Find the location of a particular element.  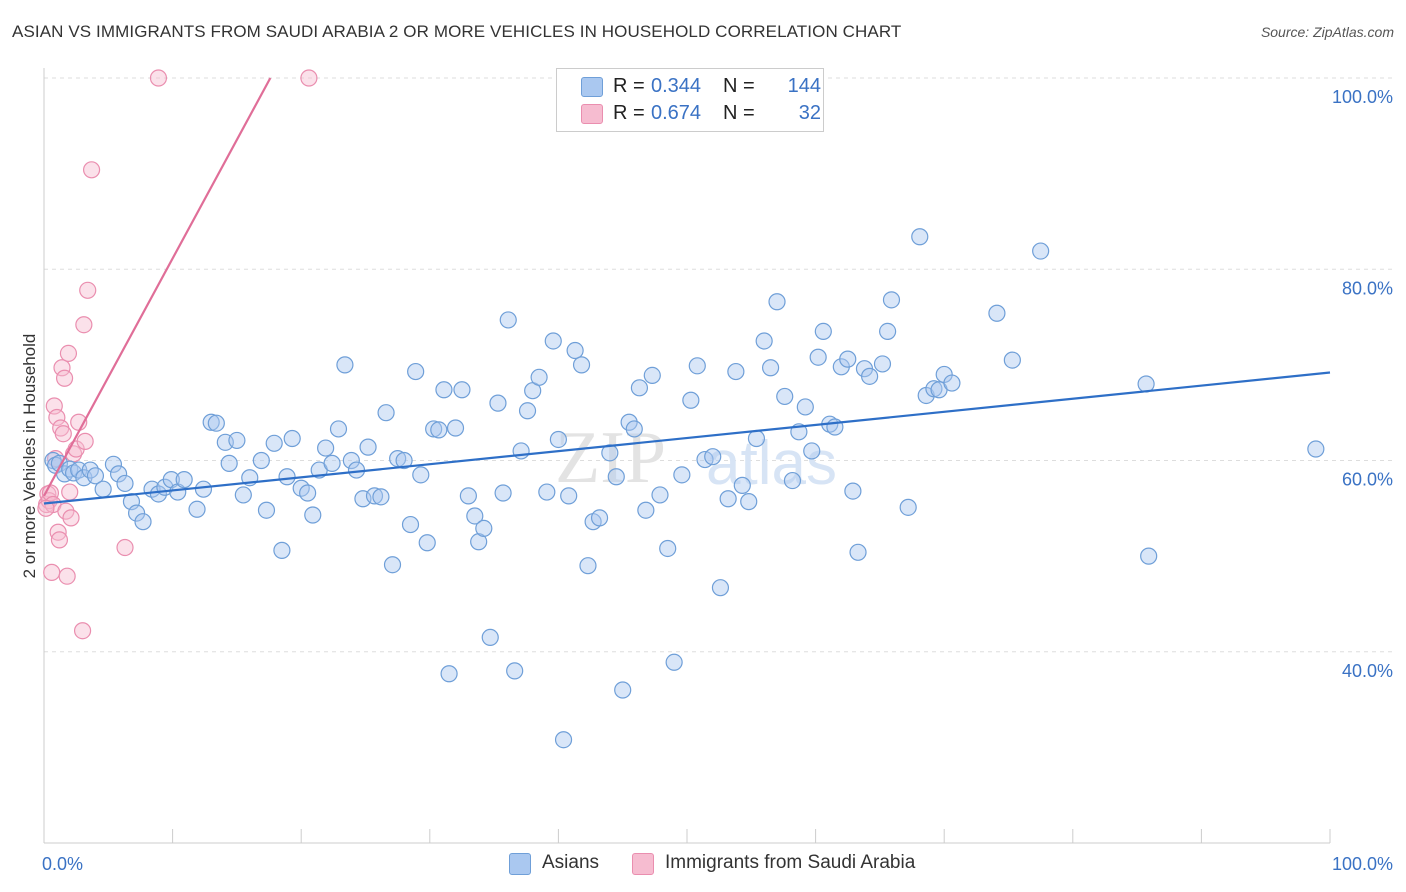

y-tick-label: 100.0% is located at coordinates (1362, 97).